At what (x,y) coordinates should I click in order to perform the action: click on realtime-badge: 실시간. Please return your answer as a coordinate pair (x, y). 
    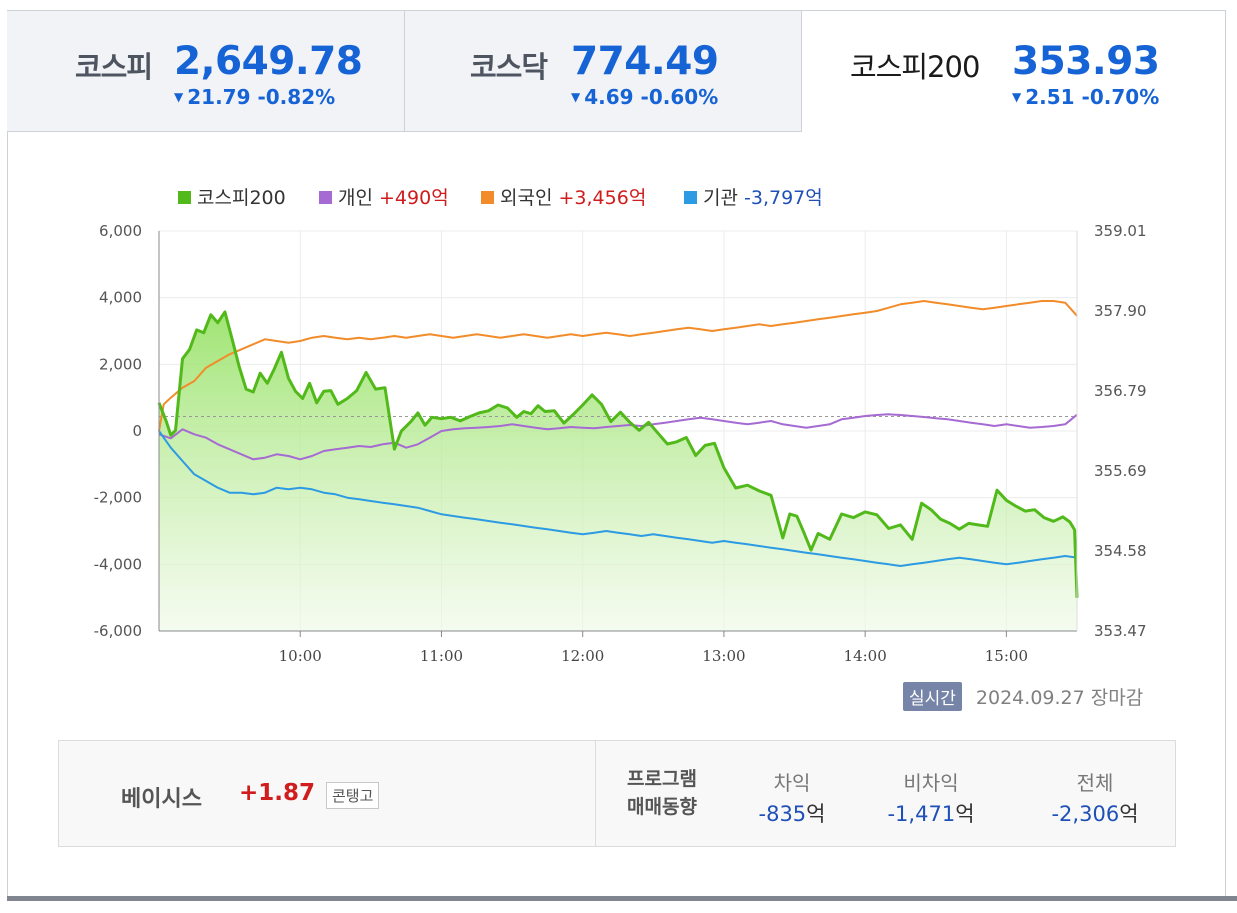
    Looking at the image, I should click on (932, 696).